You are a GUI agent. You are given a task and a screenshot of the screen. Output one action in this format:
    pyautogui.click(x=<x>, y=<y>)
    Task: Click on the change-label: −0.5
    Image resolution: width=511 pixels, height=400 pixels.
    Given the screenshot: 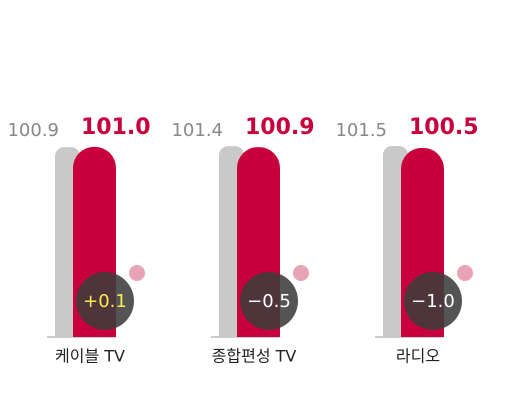 What is the action you would take?
    pyautogui.click(x=269, y=301)
    